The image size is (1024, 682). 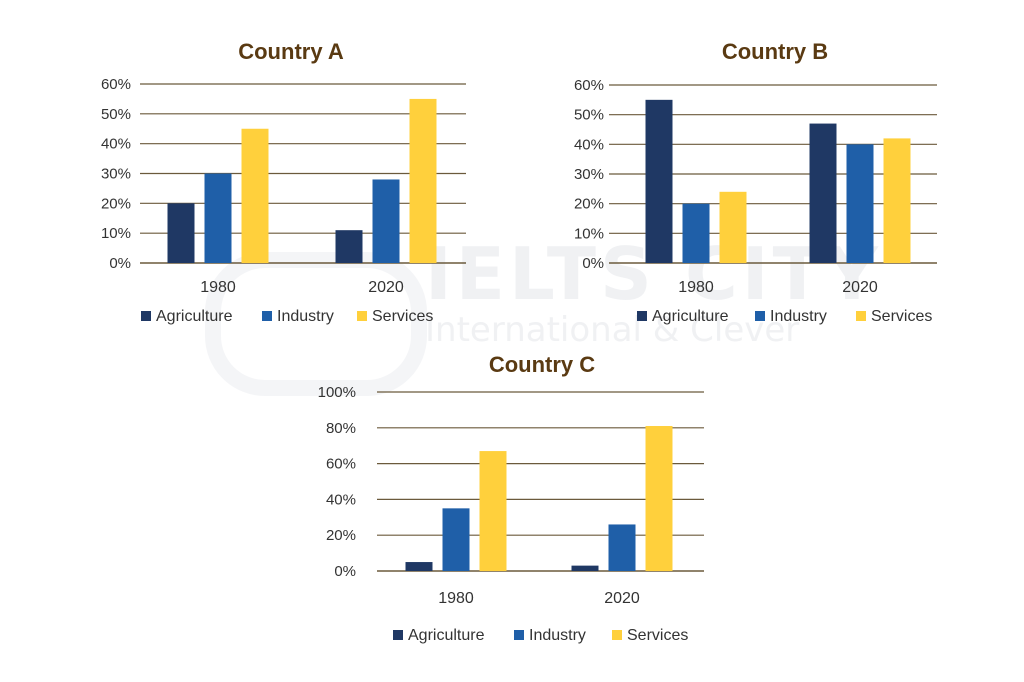 What do you see at coordinates (542, 364) in the screenshot?
I see `chart-title: Country C` at bounding box center [542, 364].